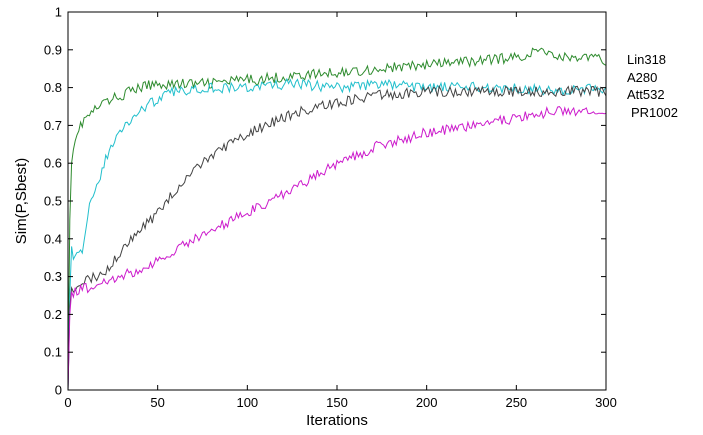  What do you see at coordinates (646, 94) in the screenshot?
I see `legend-item-att532: Att532` at bounding box center [646, 94].